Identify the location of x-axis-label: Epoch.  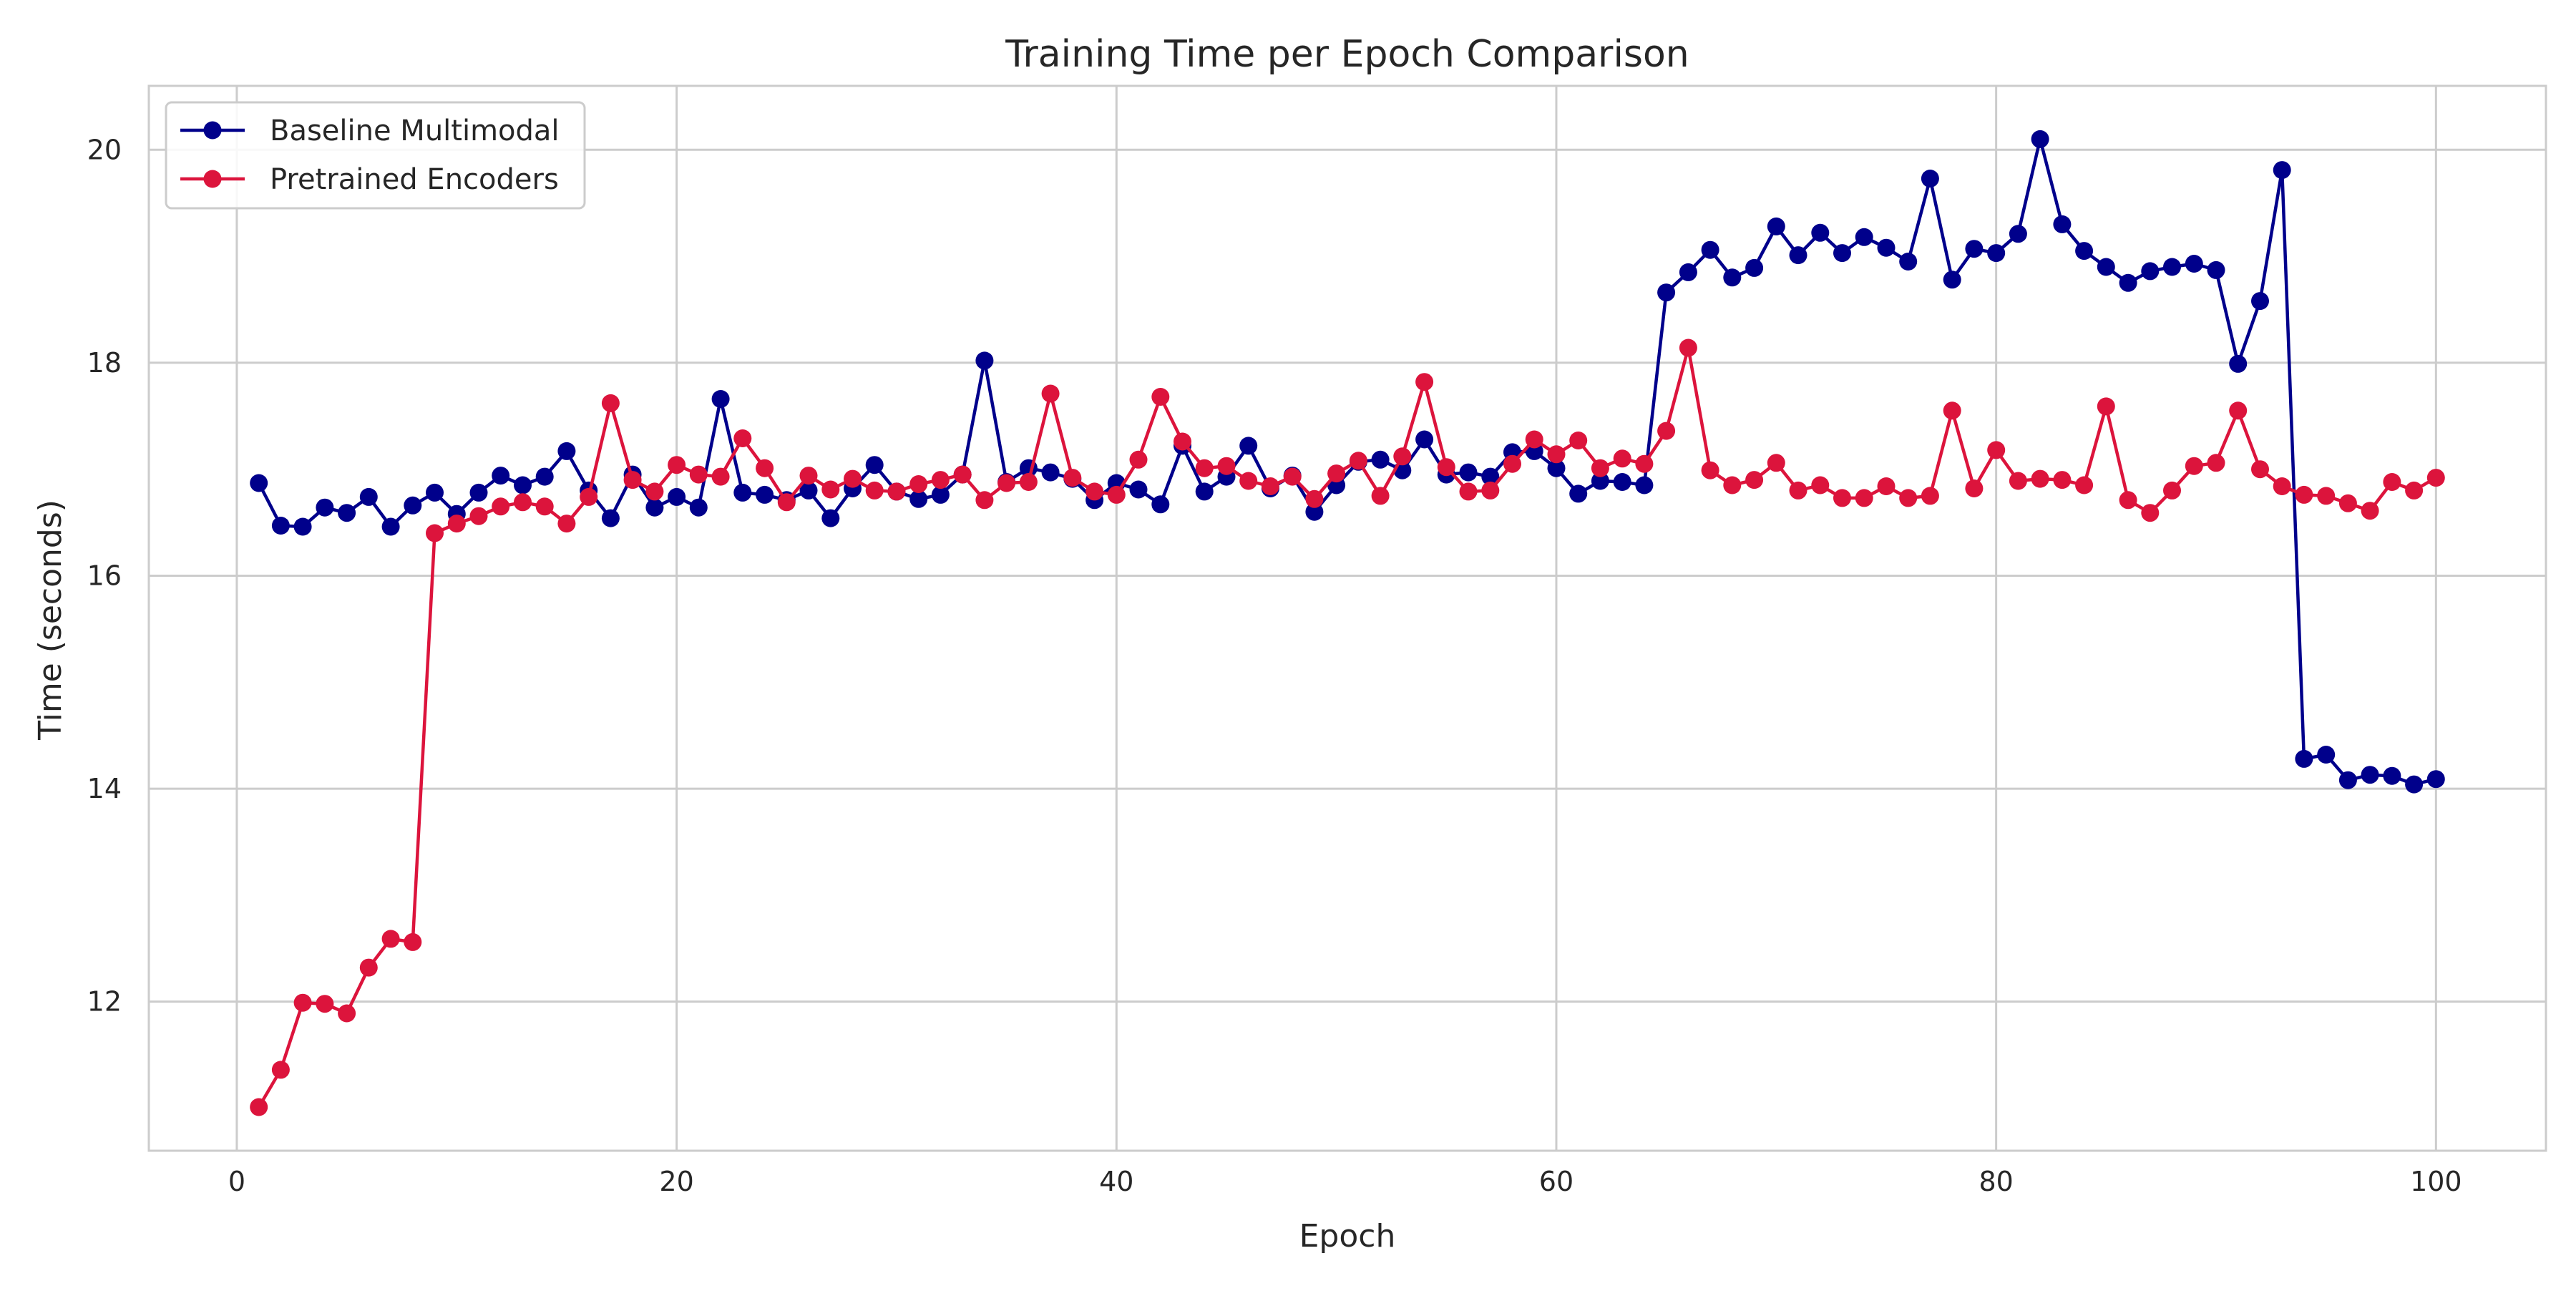
(1347, 1236).